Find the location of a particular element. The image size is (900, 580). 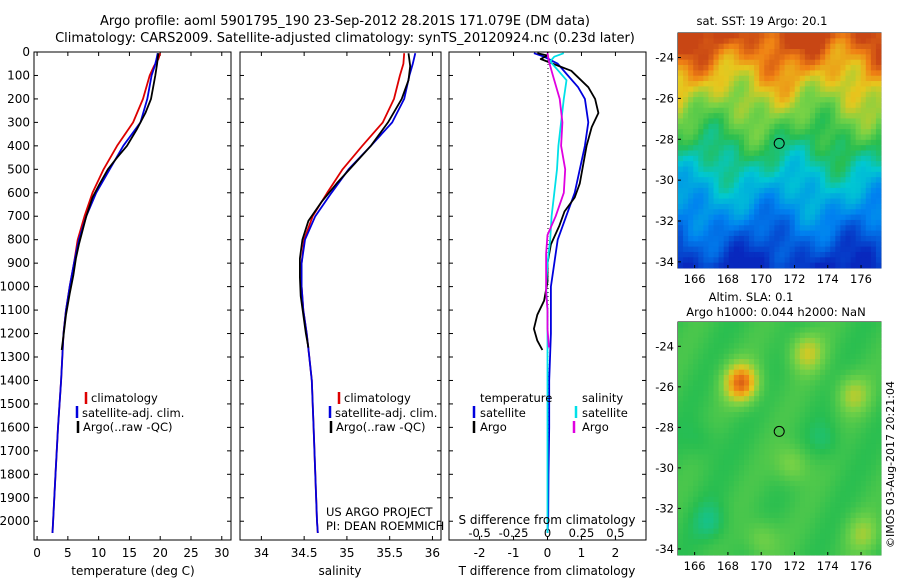

s-tick-label: 0.5 is located at coordinates (615, 533).